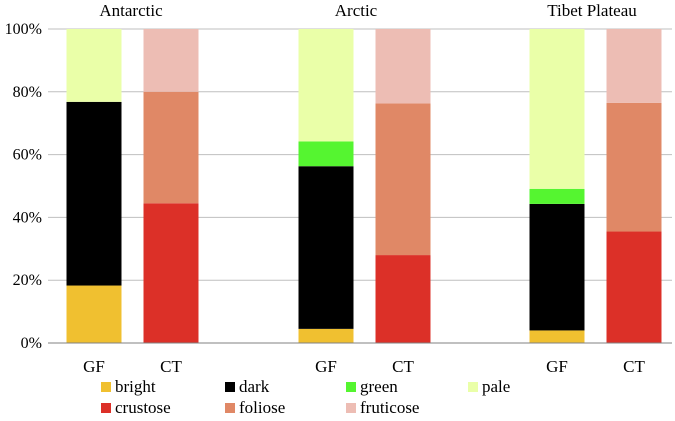 This screenshot has width=675, height=421. I want to click on legend-swatch-pale, so click(473, 387).